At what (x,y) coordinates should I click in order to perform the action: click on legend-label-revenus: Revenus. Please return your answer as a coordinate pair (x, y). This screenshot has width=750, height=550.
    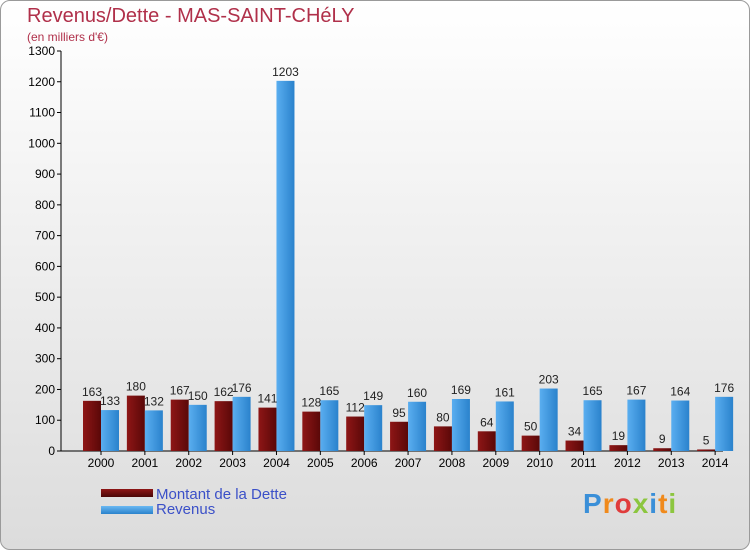
    Looking at the image, I should click on (186, 509).